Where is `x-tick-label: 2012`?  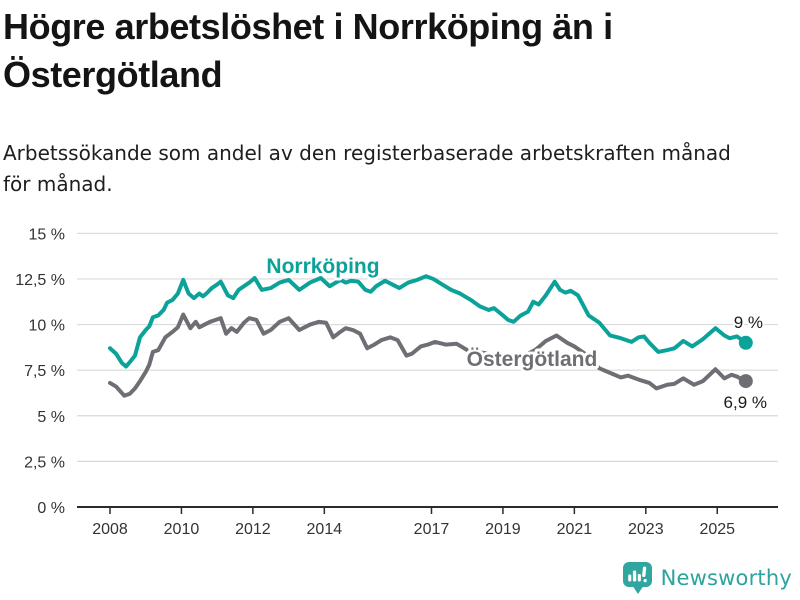
x-tick-label: 2012 is located at coordinates (253, 529).